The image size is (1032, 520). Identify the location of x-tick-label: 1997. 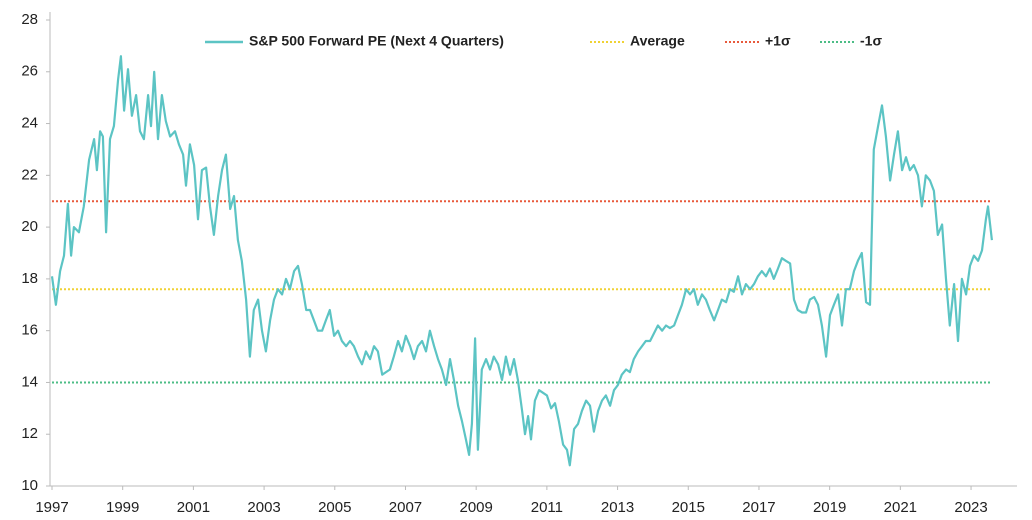
(51, 507).